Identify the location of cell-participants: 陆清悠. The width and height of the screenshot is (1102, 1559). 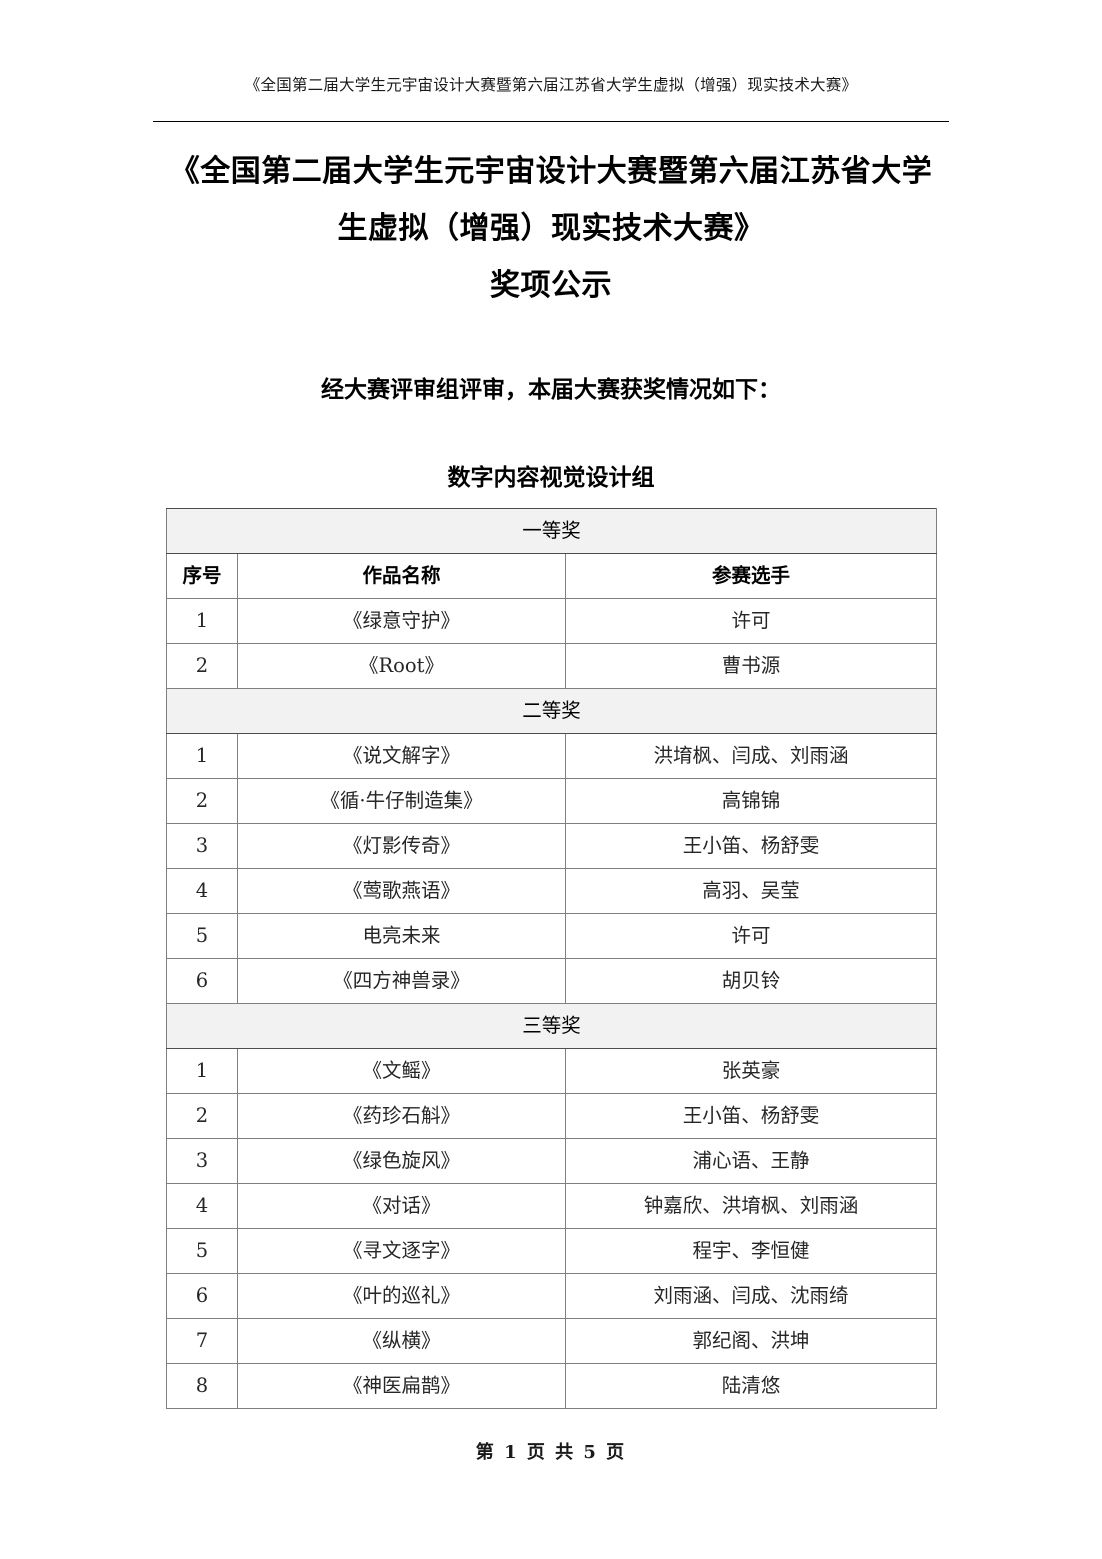
(751, 1386).